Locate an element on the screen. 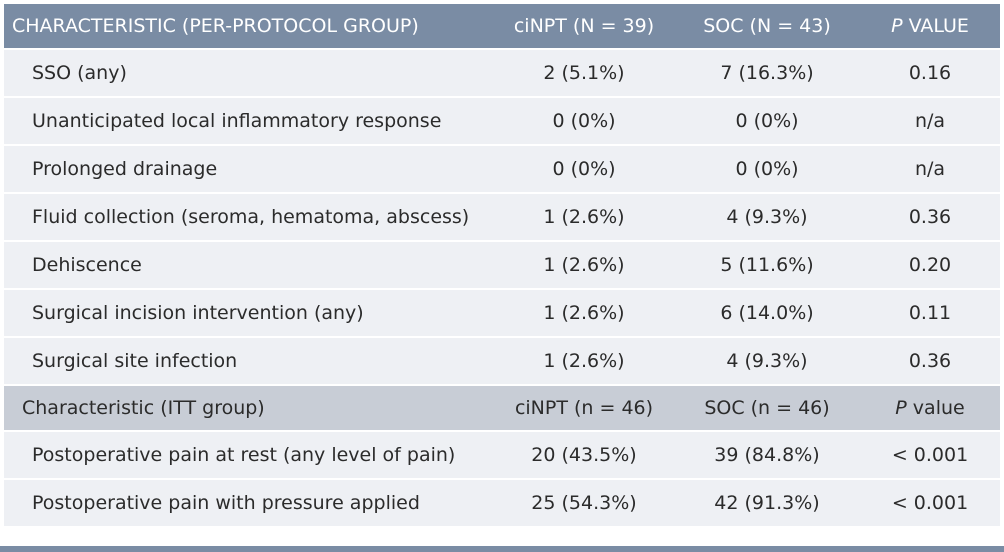 The width and height of the screenshot is (1004, 552). row-label: Prolonged drainage is located at coordinates (125, 169).